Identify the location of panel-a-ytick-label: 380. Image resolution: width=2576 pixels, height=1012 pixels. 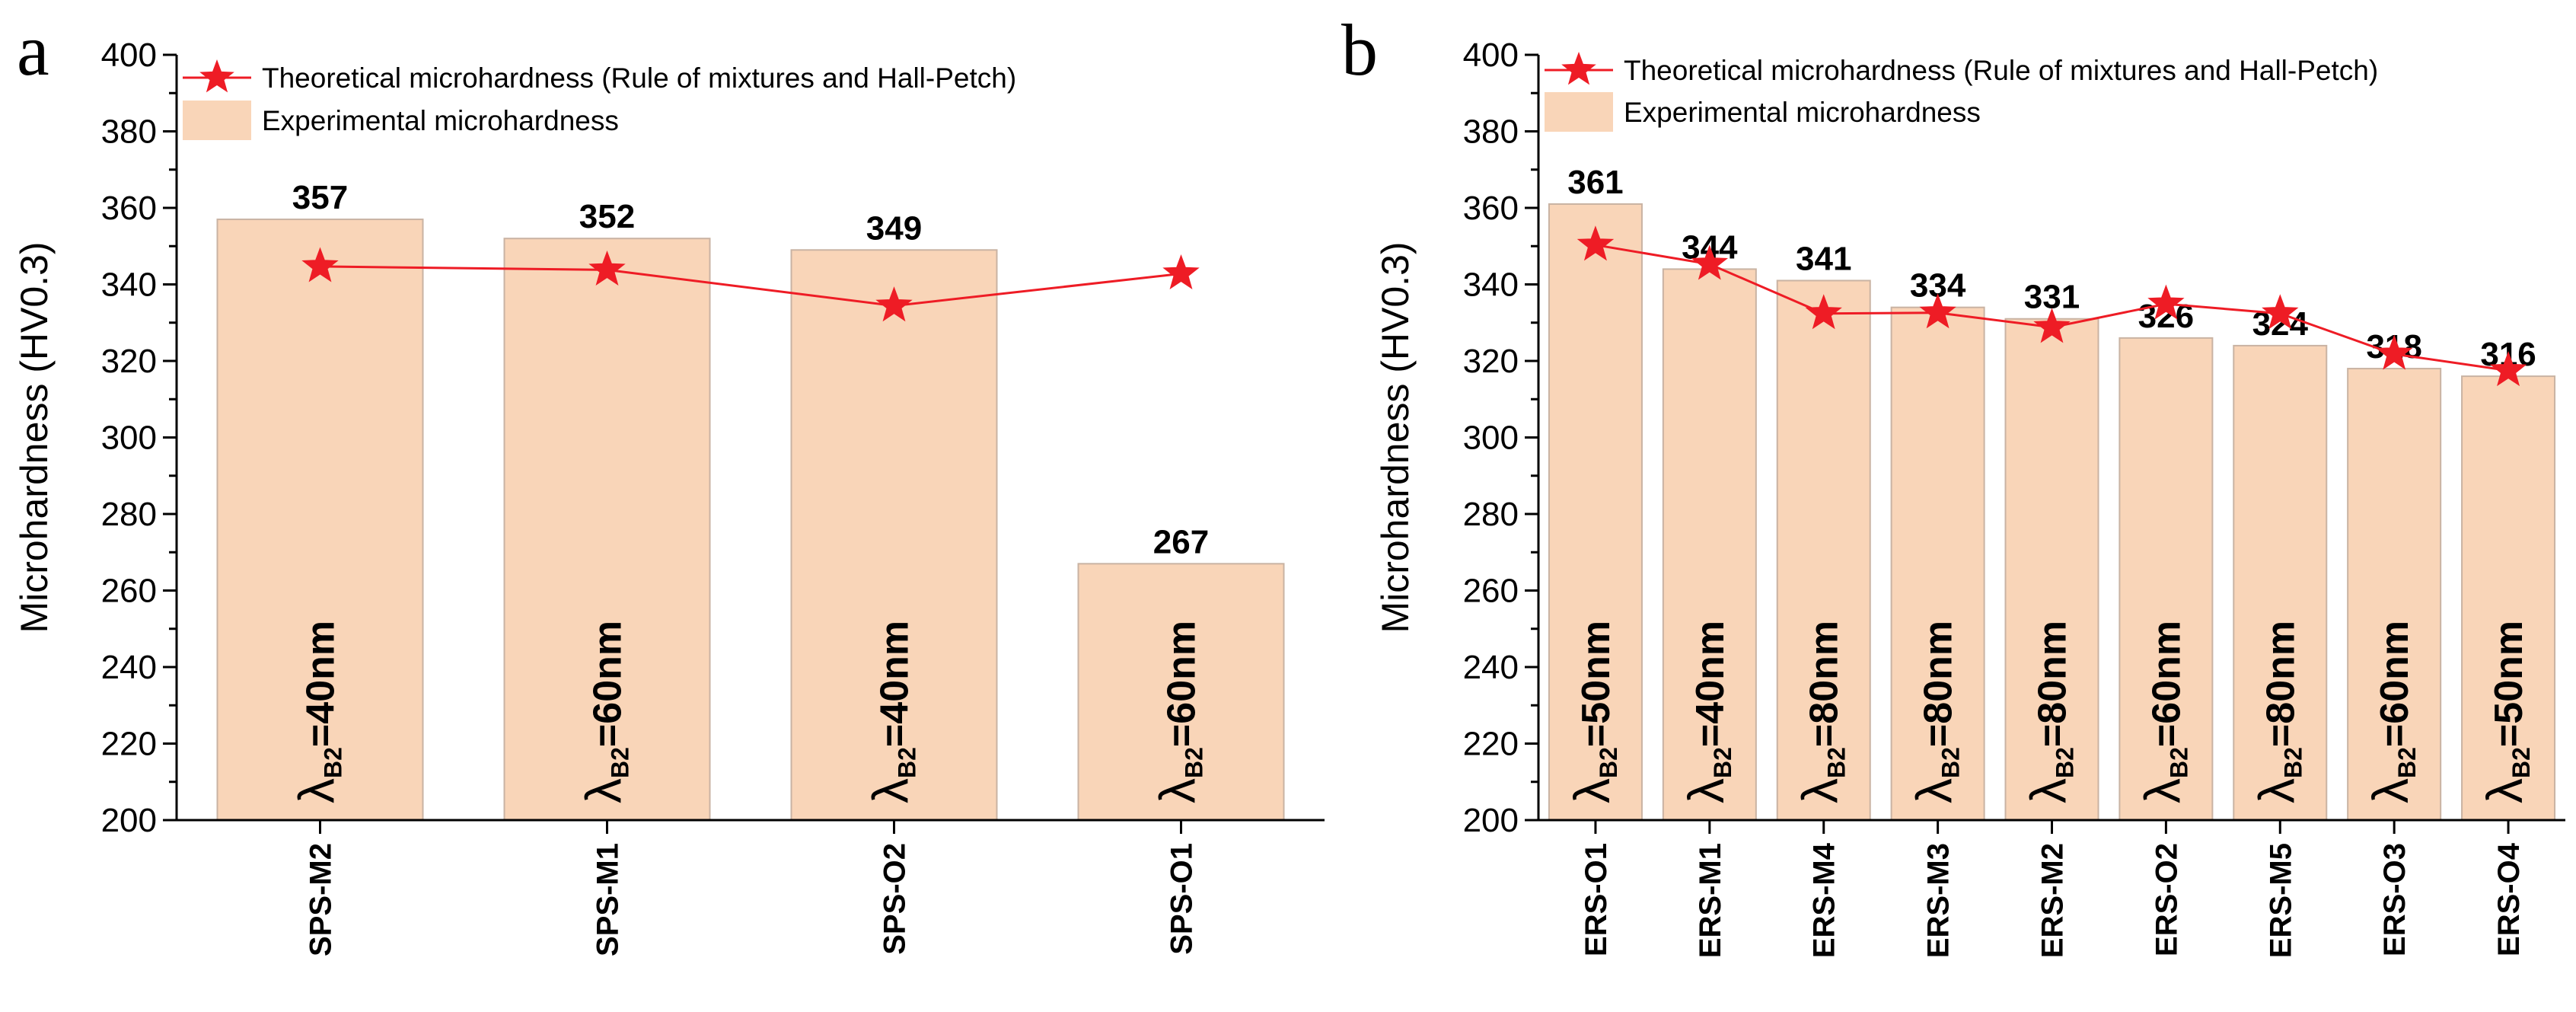
(129, 132).